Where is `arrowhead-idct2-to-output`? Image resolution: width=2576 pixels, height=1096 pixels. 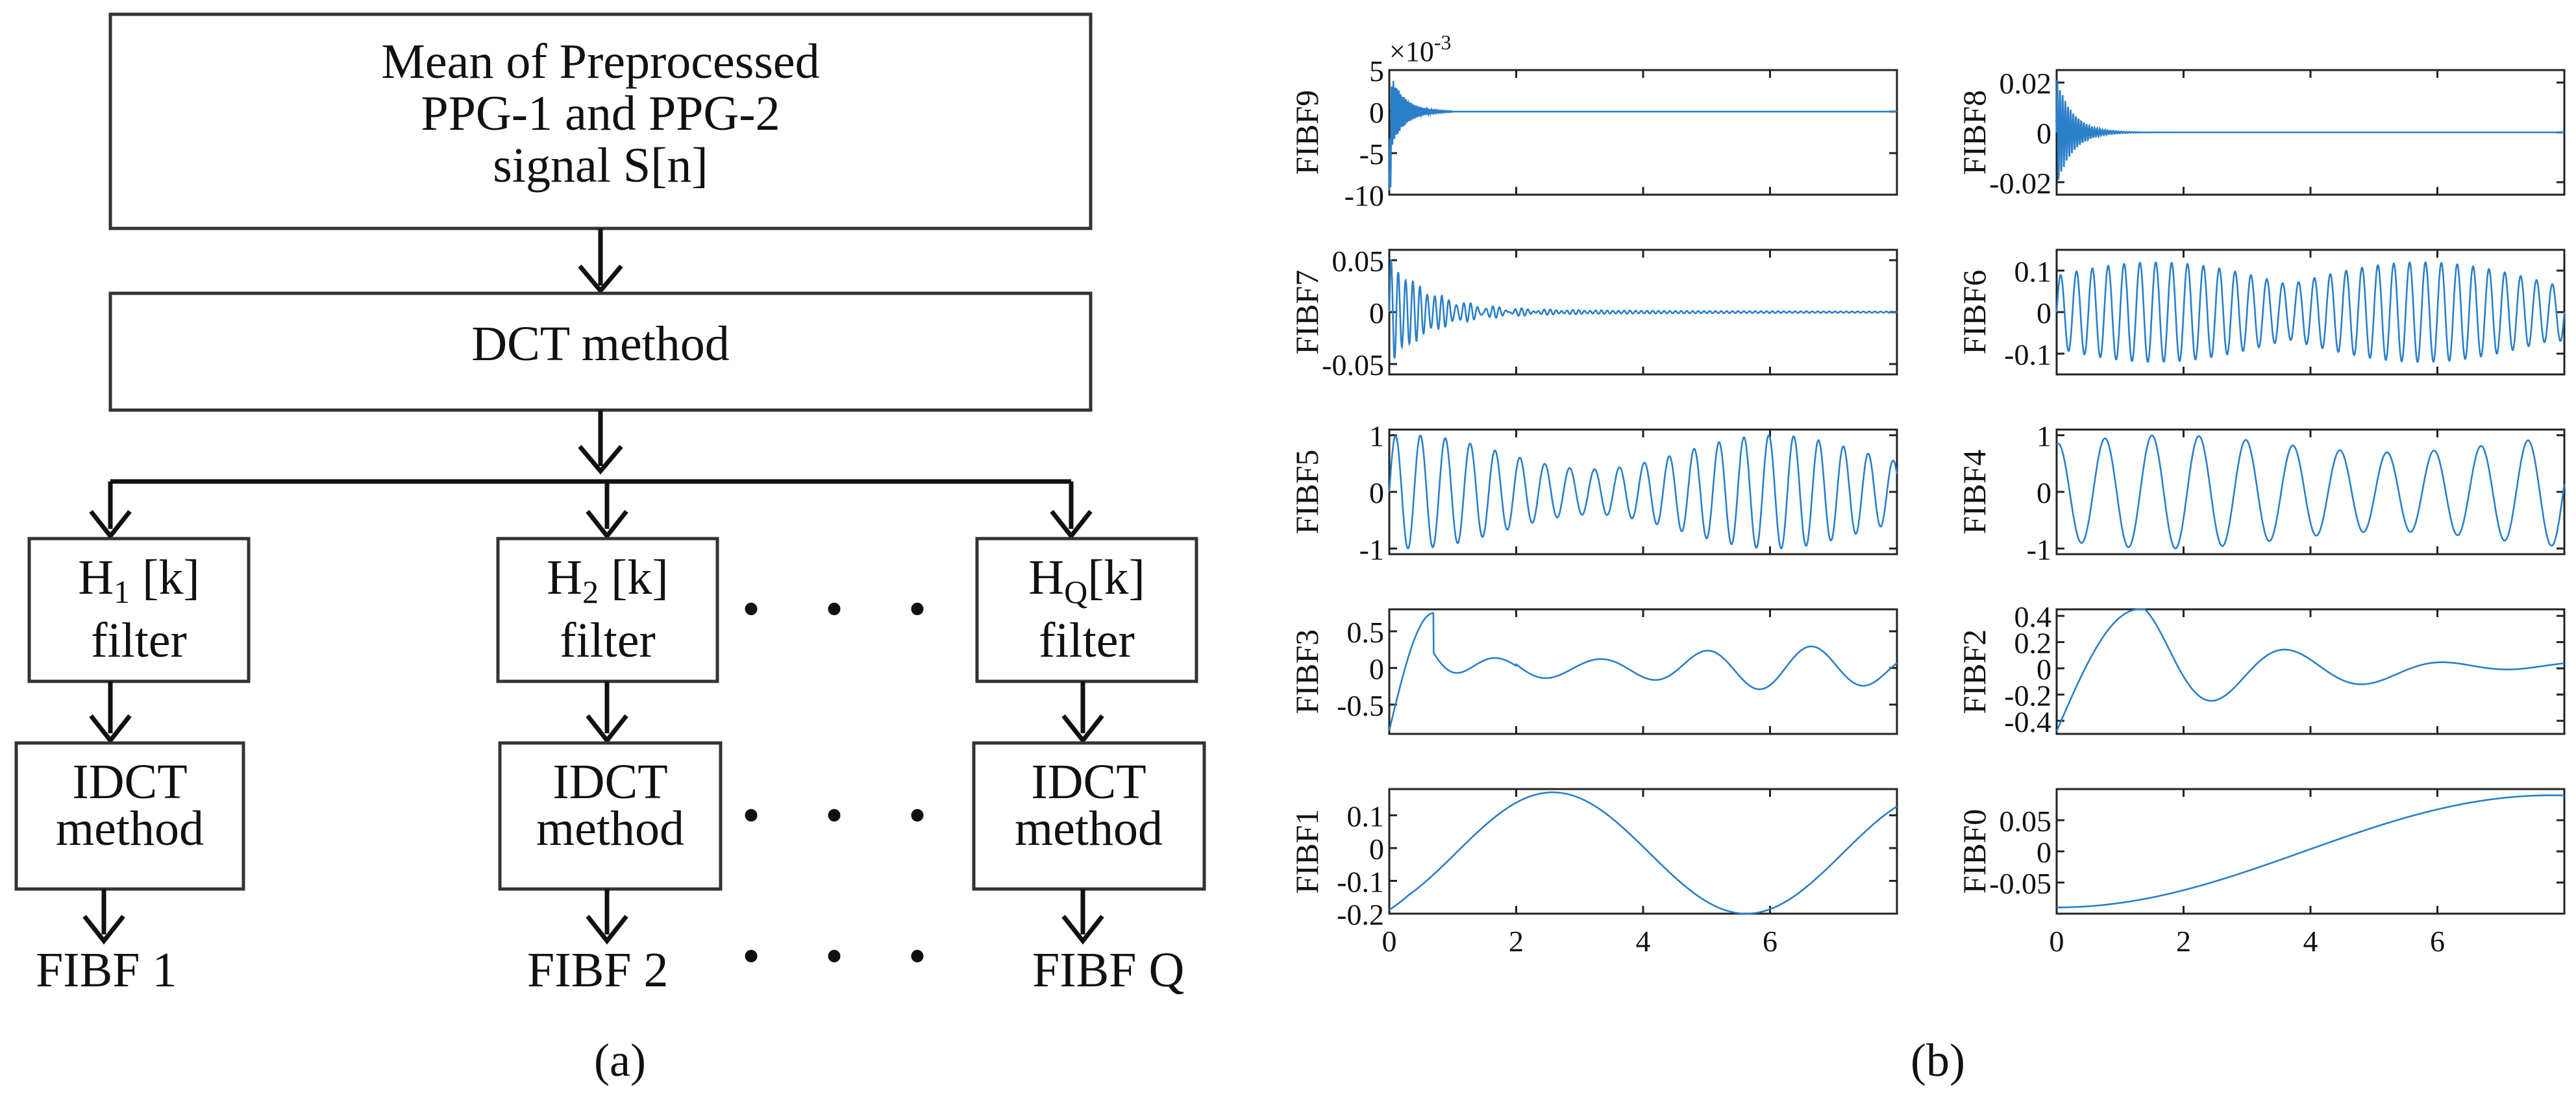 arrowhead-idct2-to-output is located at coordinates (607, 929).